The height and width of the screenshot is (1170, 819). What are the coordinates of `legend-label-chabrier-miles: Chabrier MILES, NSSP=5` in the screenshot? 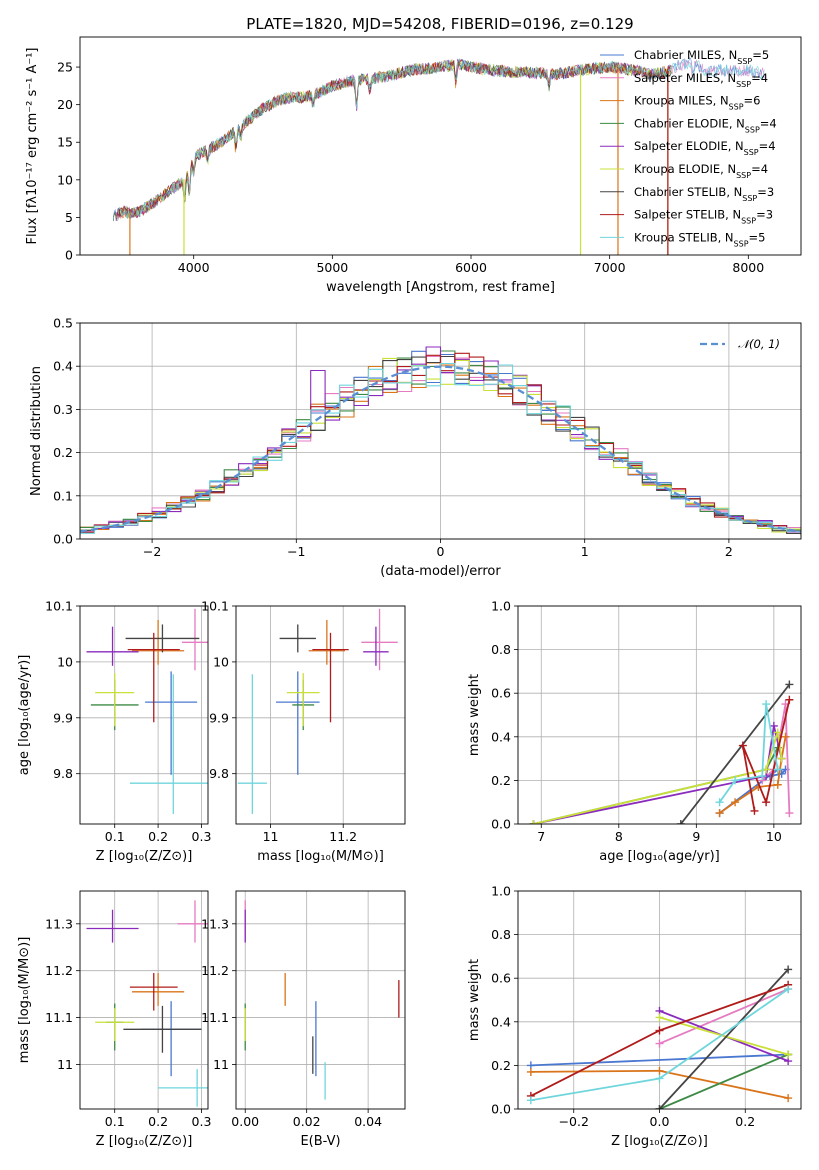 It's located at (701, 57).